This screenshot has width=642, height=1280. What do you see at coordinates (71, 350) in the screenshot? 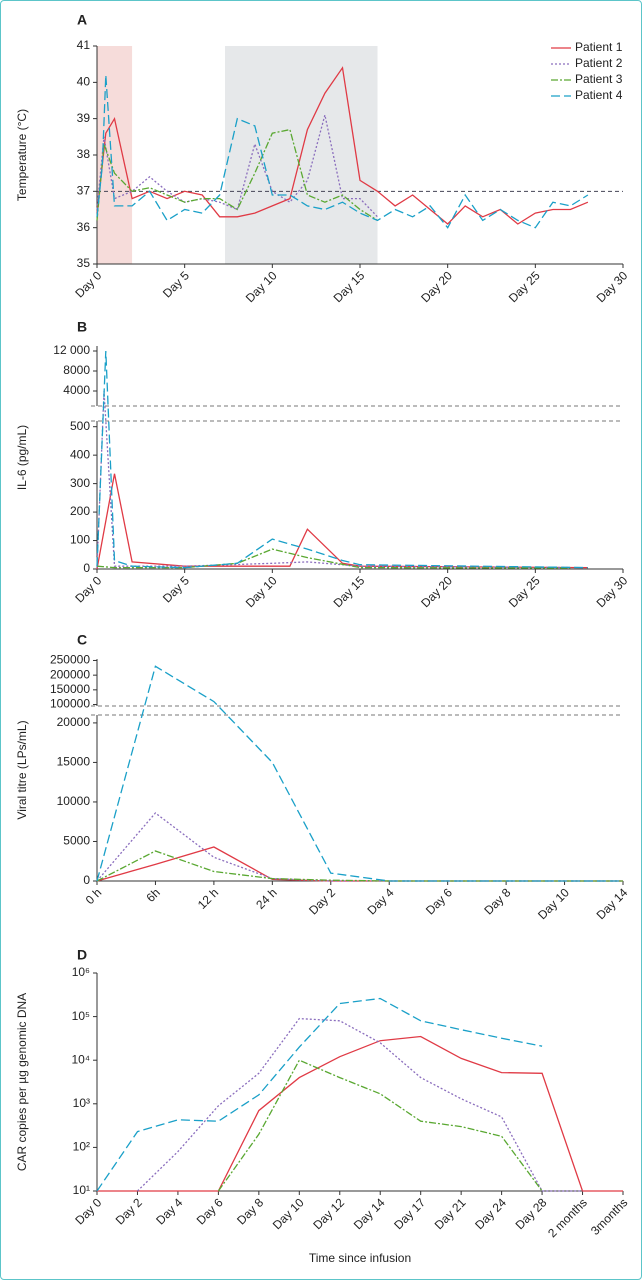
I see `y-tick-label: 12 000` at bounding box center [71, 350].